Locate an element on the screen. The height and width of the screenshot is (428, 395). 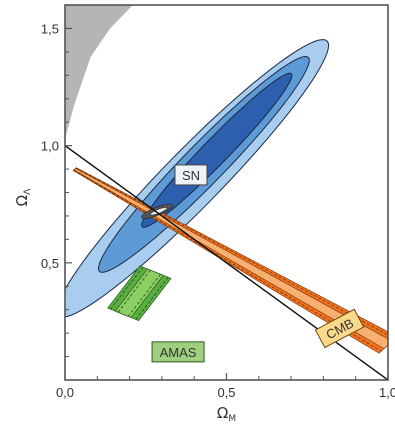
sn-label-group: SN is located at coordinates (191, 175).